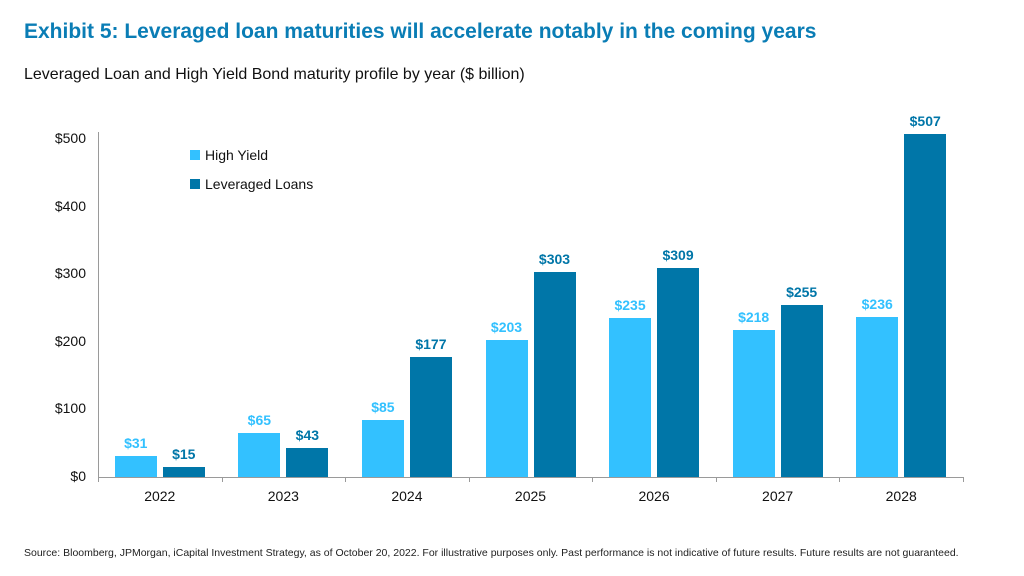 This screenshot has height=576, width=1024. Describe the element at coordinates (901, 496) in the screenshot. I see `x-tick-label: 2028` at that location.